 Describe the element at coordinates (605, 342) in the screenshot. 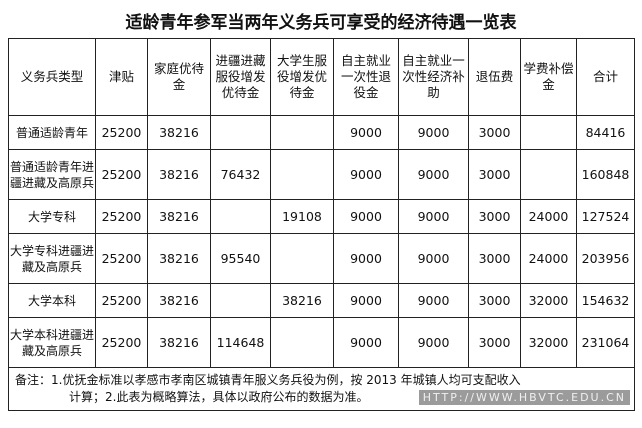

I see `table-cell: 231064` at that location.